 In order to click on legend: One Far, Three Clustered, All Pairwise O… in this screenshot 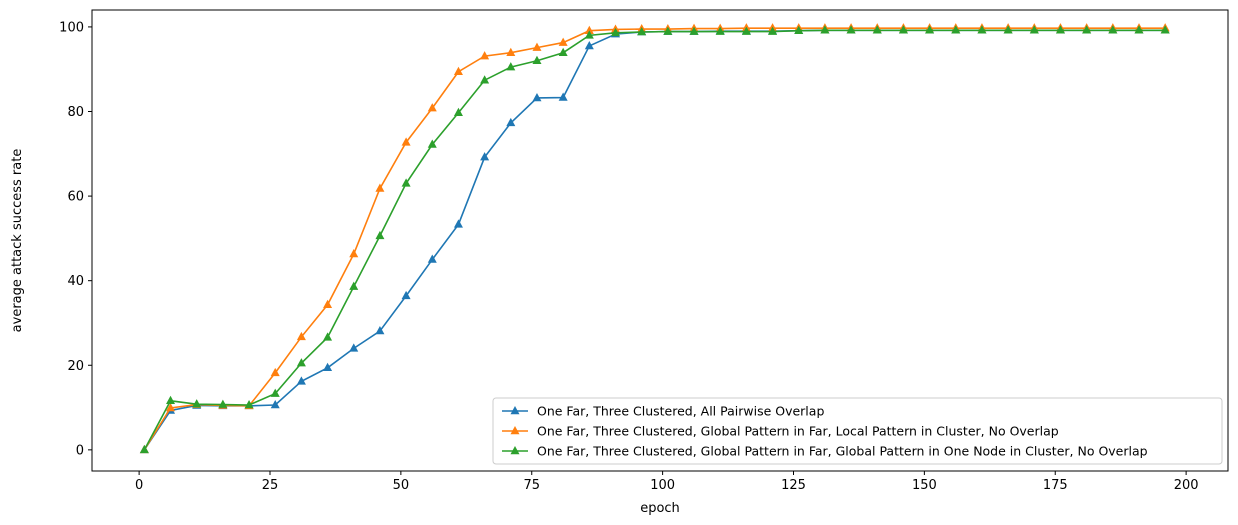, I will do `click(857, 431)`.